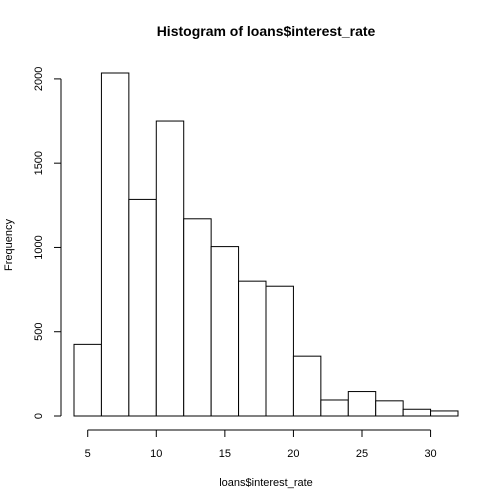 This screenshot has width=504, height=504. I want to click on y-axis-label: Frequency, so click(9, 245).